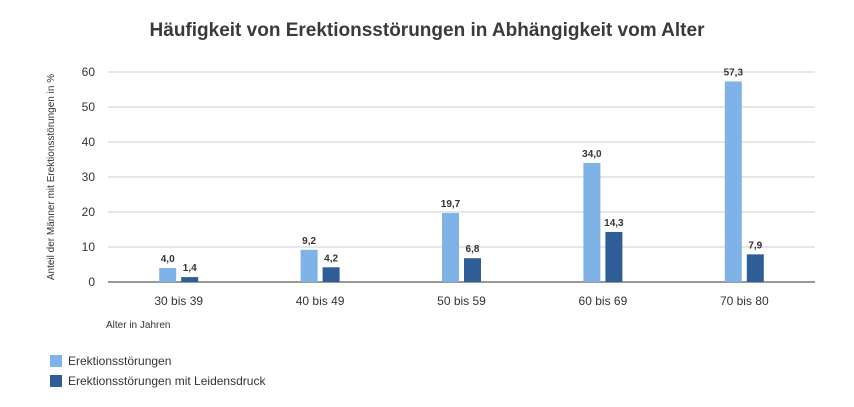 Image resolution: width=854 pixels, height=407 pixels. What do you see at coordinates (320, 301) in the screenshot?
I see `x-tick-label: 40 bis 49` at bounding box center [320, 301].